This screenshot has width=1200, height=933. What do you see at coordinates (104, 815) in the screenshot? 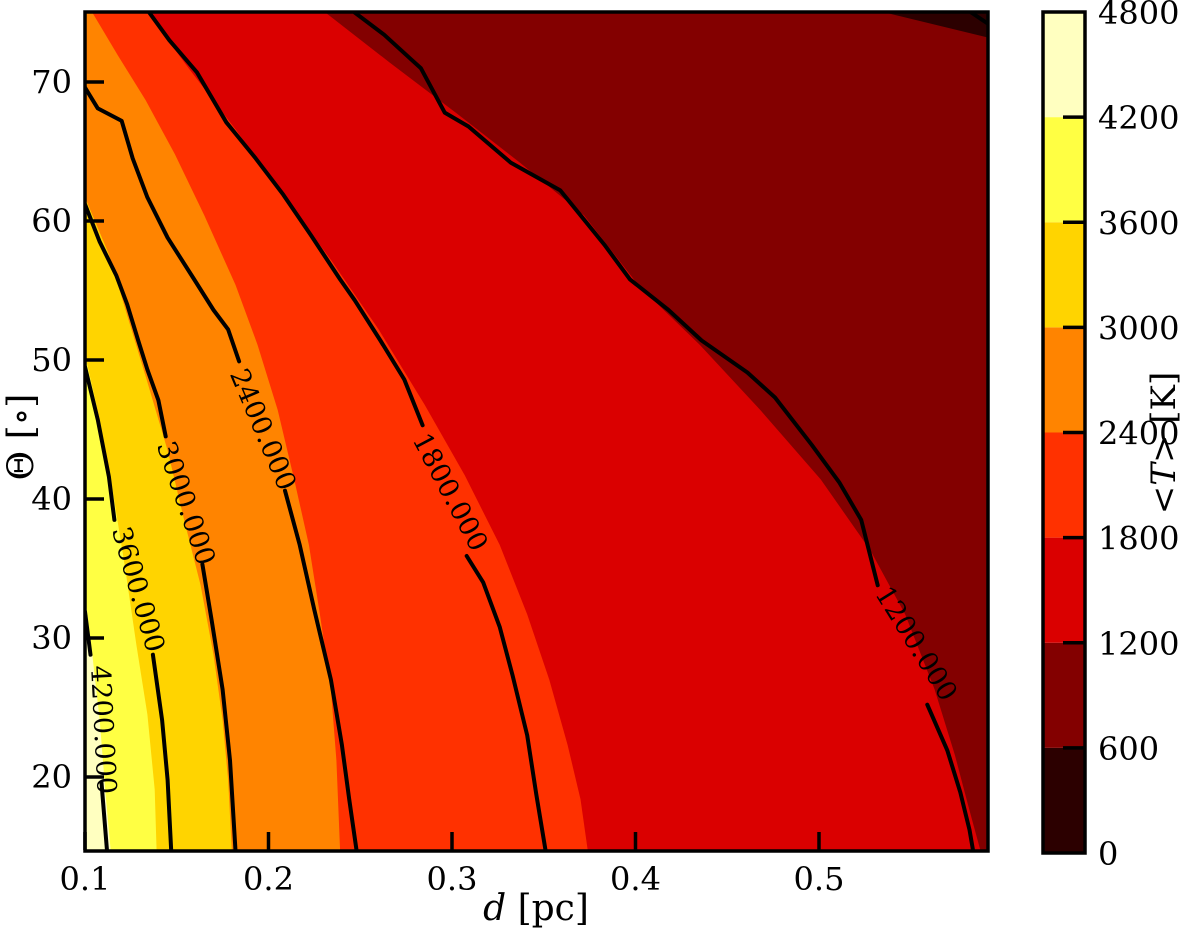
I see `contour-line-4200-seg2` at bounding box center [104, 815].